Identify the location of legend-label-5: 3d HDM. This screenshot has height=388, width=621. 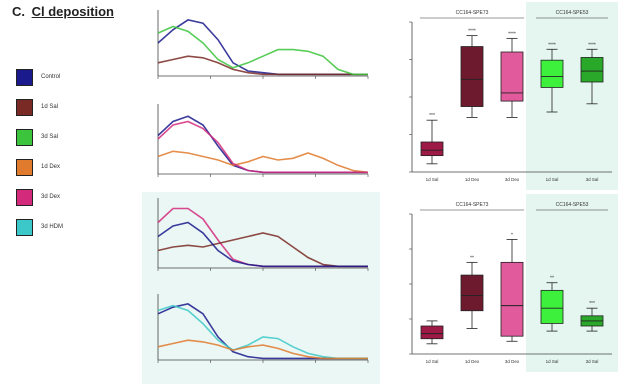
(52, 227).